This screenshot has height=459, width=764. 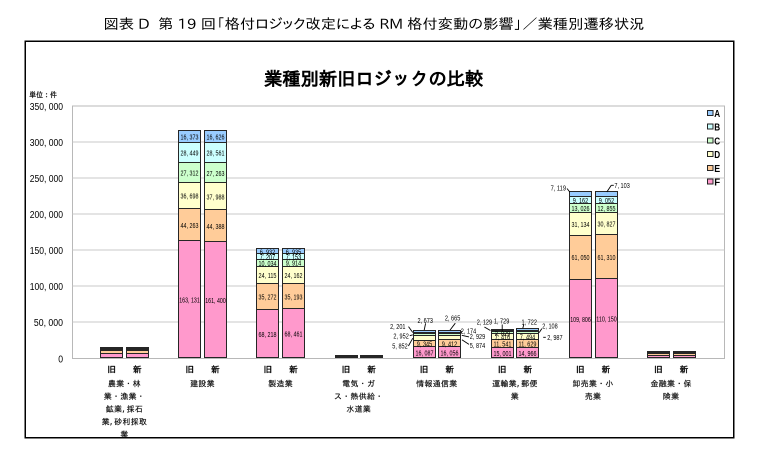 I want to click on svg-text: 16, 087, so click(x=425, y=354).